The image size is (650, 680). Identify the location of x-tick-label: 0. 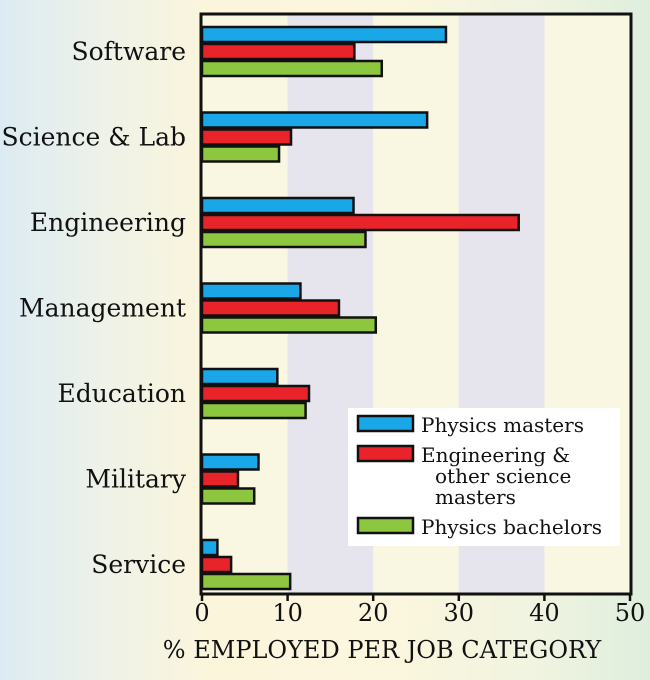
(201, 613).